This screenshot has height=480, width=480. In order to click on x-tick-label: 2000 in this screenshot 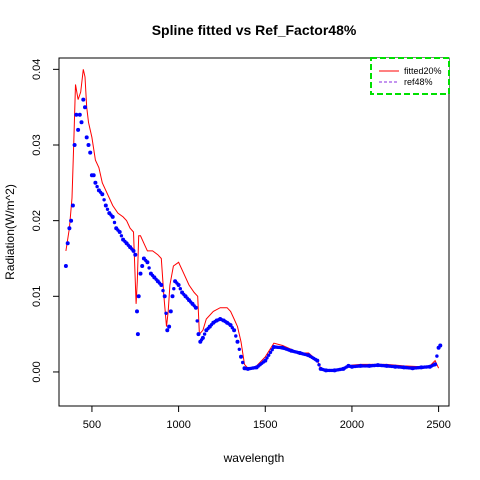, I will do `click(352, 425)`.